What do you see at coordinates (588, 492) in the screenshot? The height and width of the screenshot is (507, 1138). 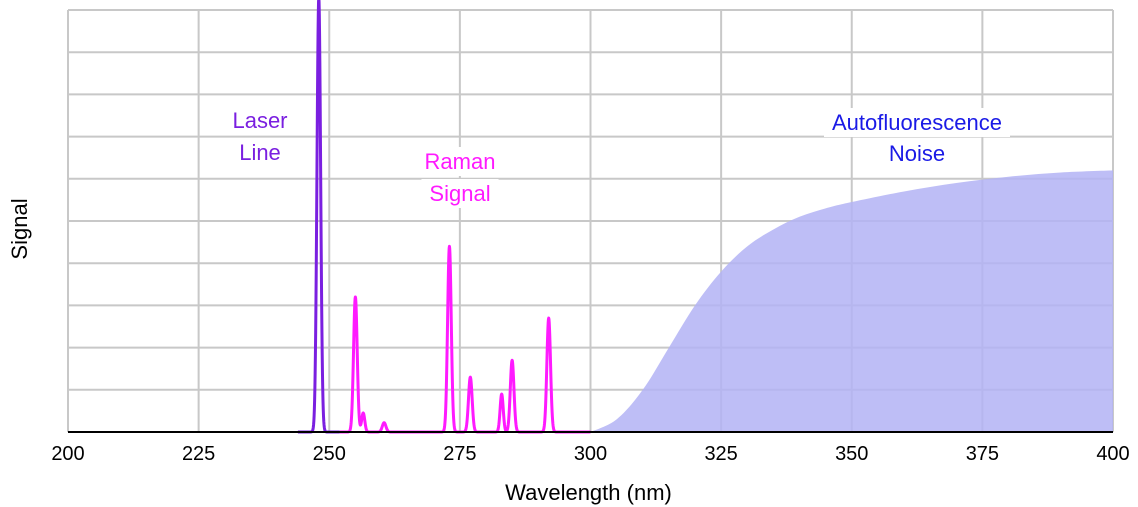 I see `x-axis-title: Wavelength (nm)` at bounding box center [588, 492].